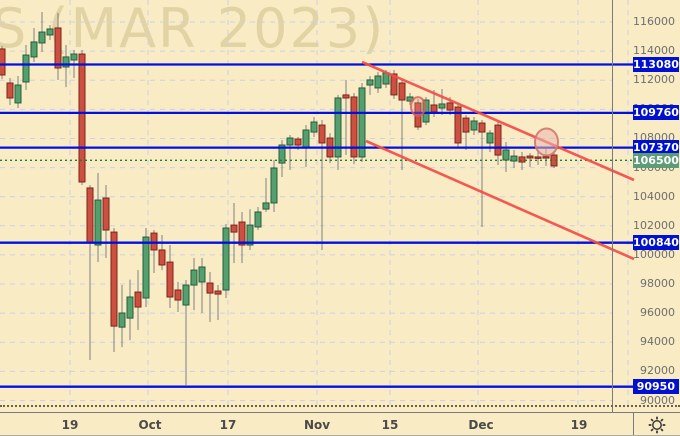 The height and width of the screenshot is (436, 680). Describe the element at coordinates (657, 284) in the screenshot. I see `price-tick-label: 98000` at that location.